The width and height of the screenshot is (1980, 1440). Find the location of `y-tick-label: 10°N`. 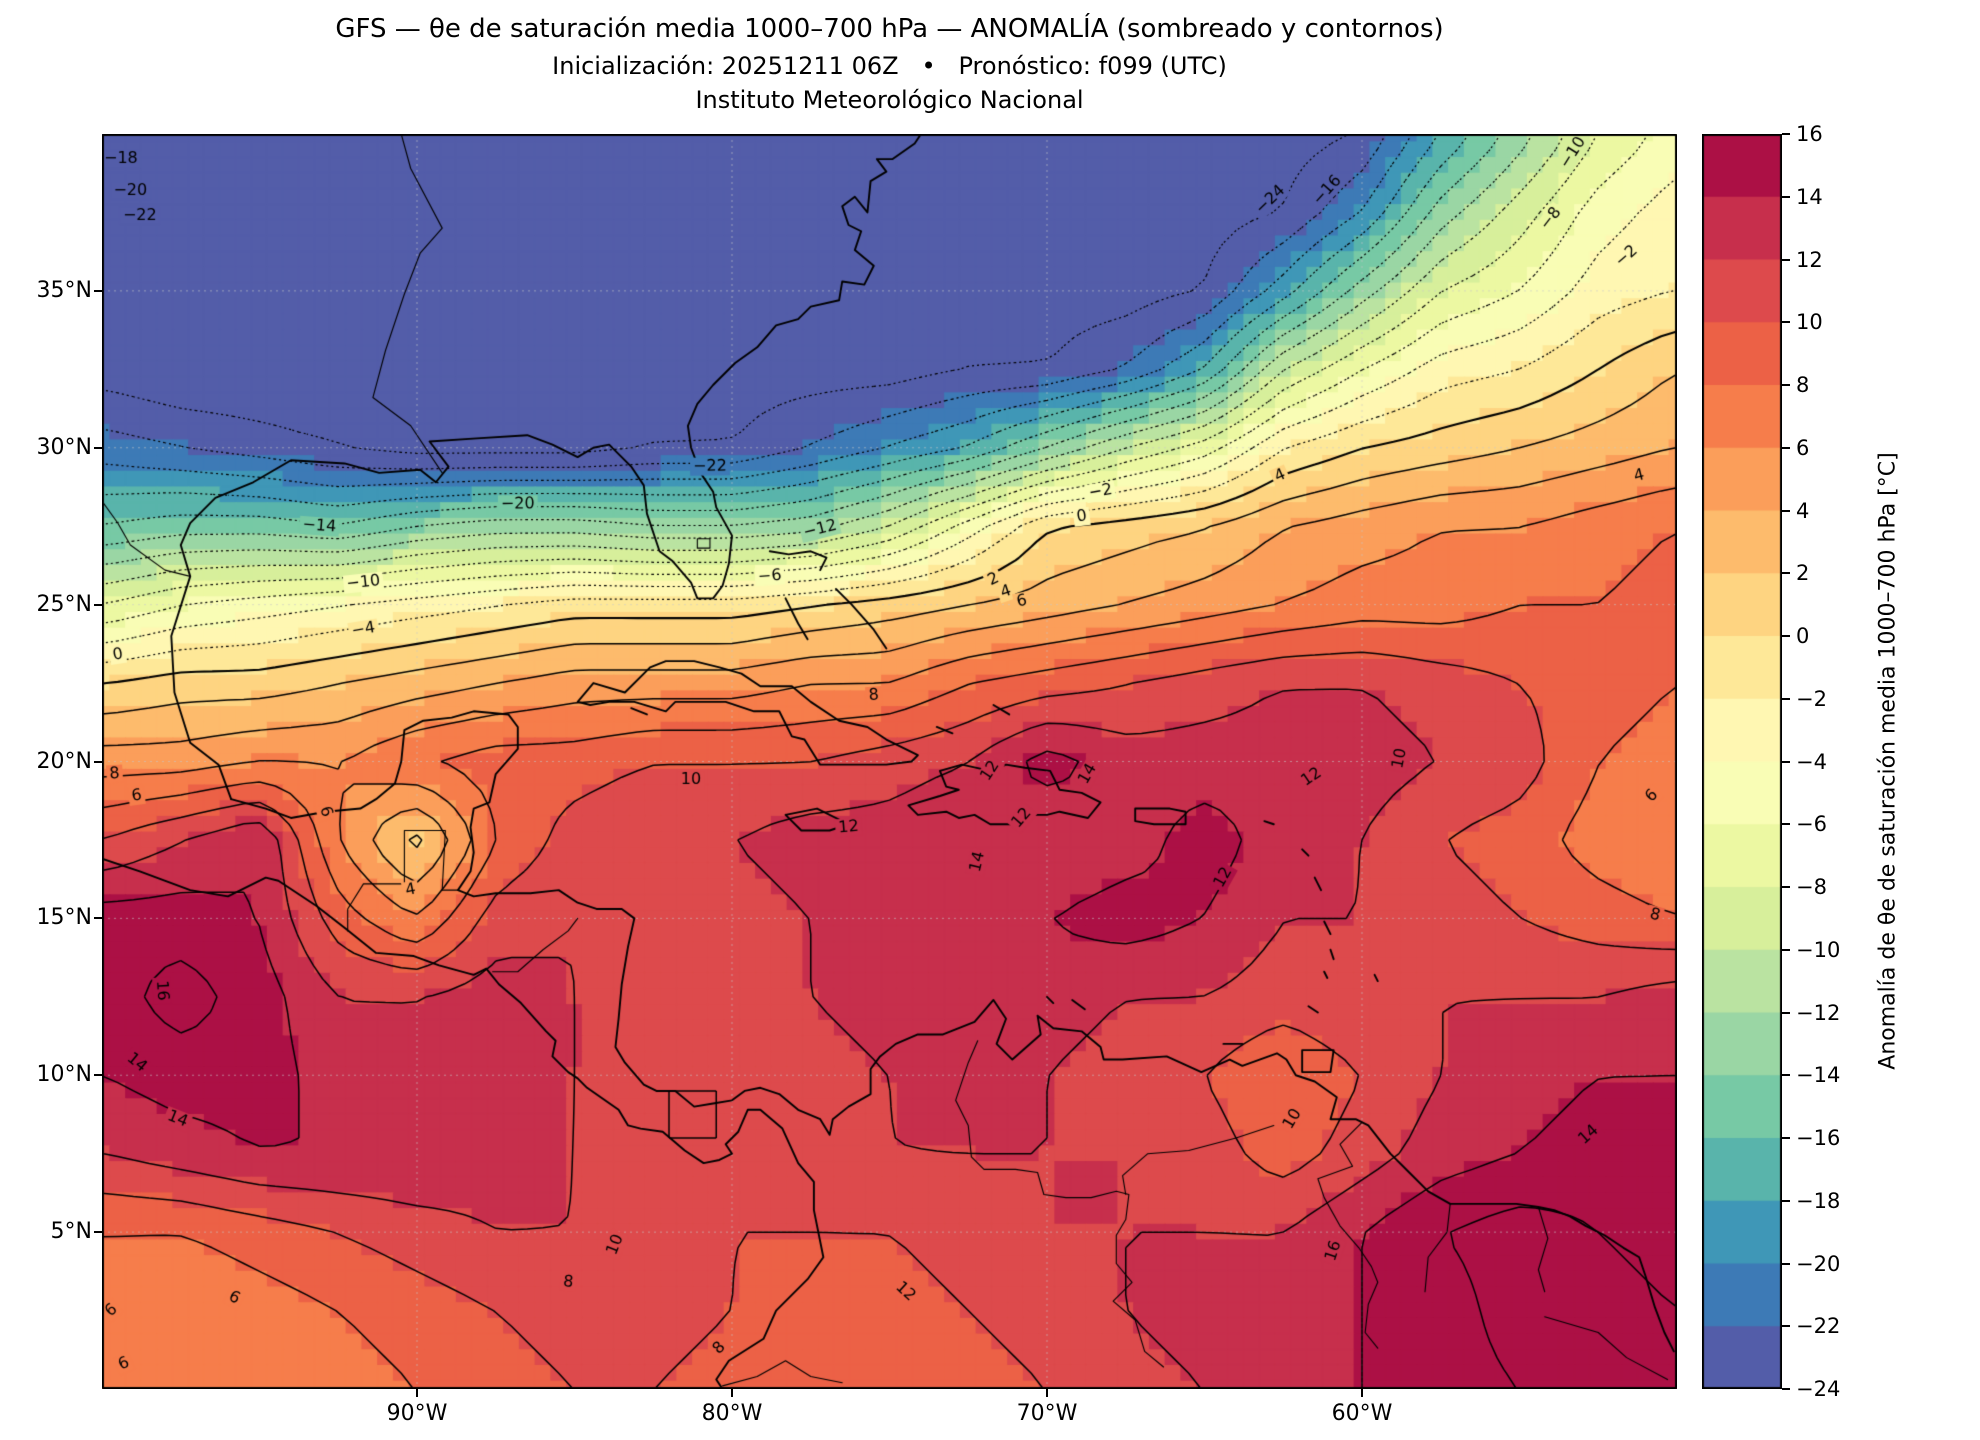

y-tick-label: 10°N is located at coordinates (64, 1075).